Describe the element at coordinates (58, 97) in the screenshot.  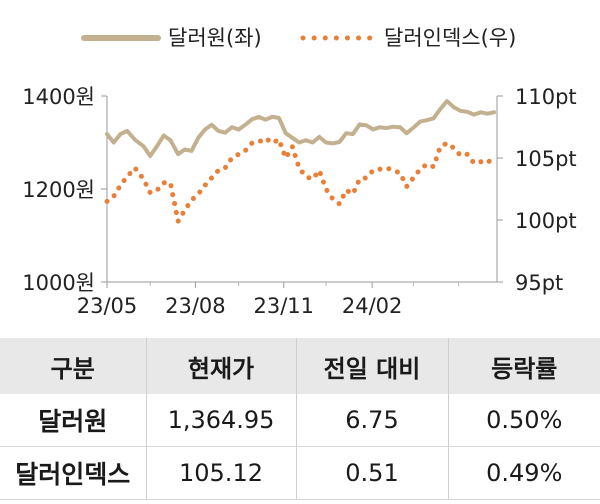
I see `left-tick-label: 1400원` at that location.